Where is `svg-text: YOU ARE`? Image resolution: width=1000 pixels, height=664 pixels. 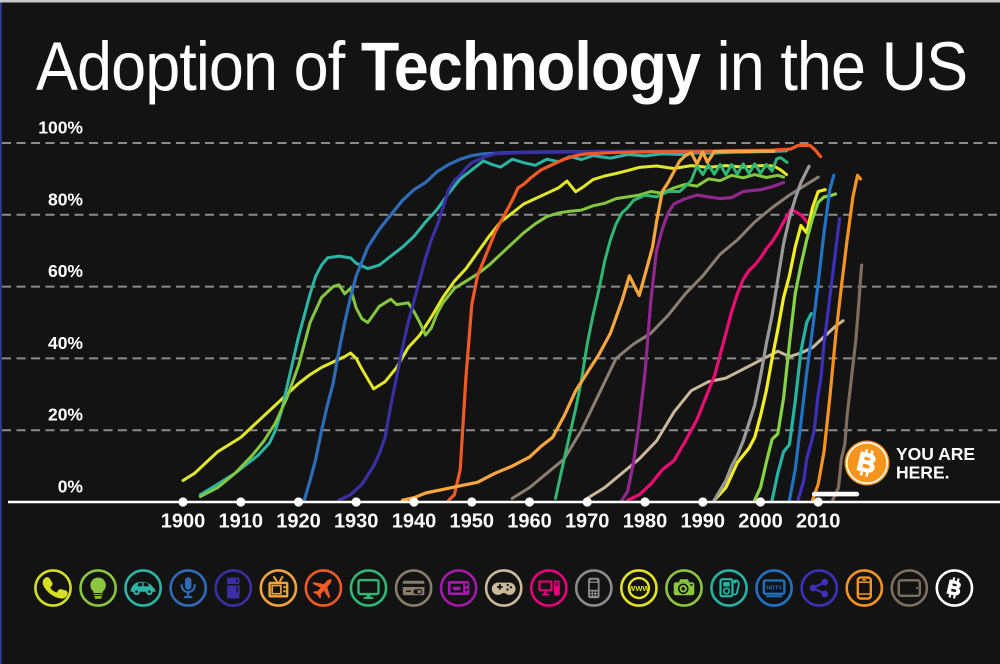 svg-text: YOU ARE is located at coordinates (935, 454).